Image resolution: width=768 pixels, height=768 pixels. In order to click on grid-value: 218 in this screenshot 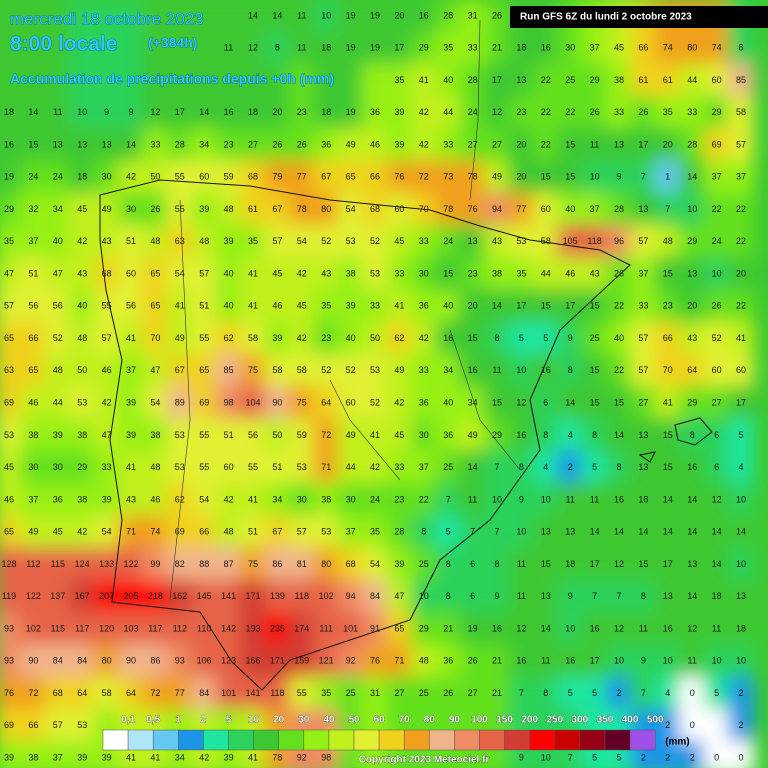, I will do `click(155, 596)`.